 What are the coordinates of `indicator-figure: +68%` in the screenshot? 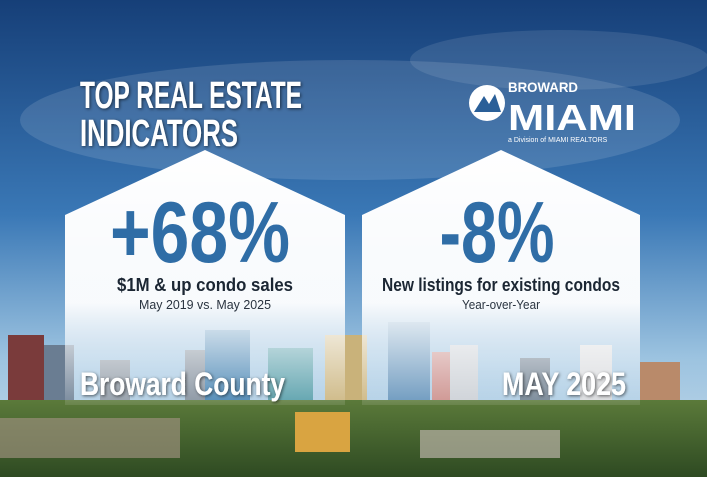 It's located at (200, 233).